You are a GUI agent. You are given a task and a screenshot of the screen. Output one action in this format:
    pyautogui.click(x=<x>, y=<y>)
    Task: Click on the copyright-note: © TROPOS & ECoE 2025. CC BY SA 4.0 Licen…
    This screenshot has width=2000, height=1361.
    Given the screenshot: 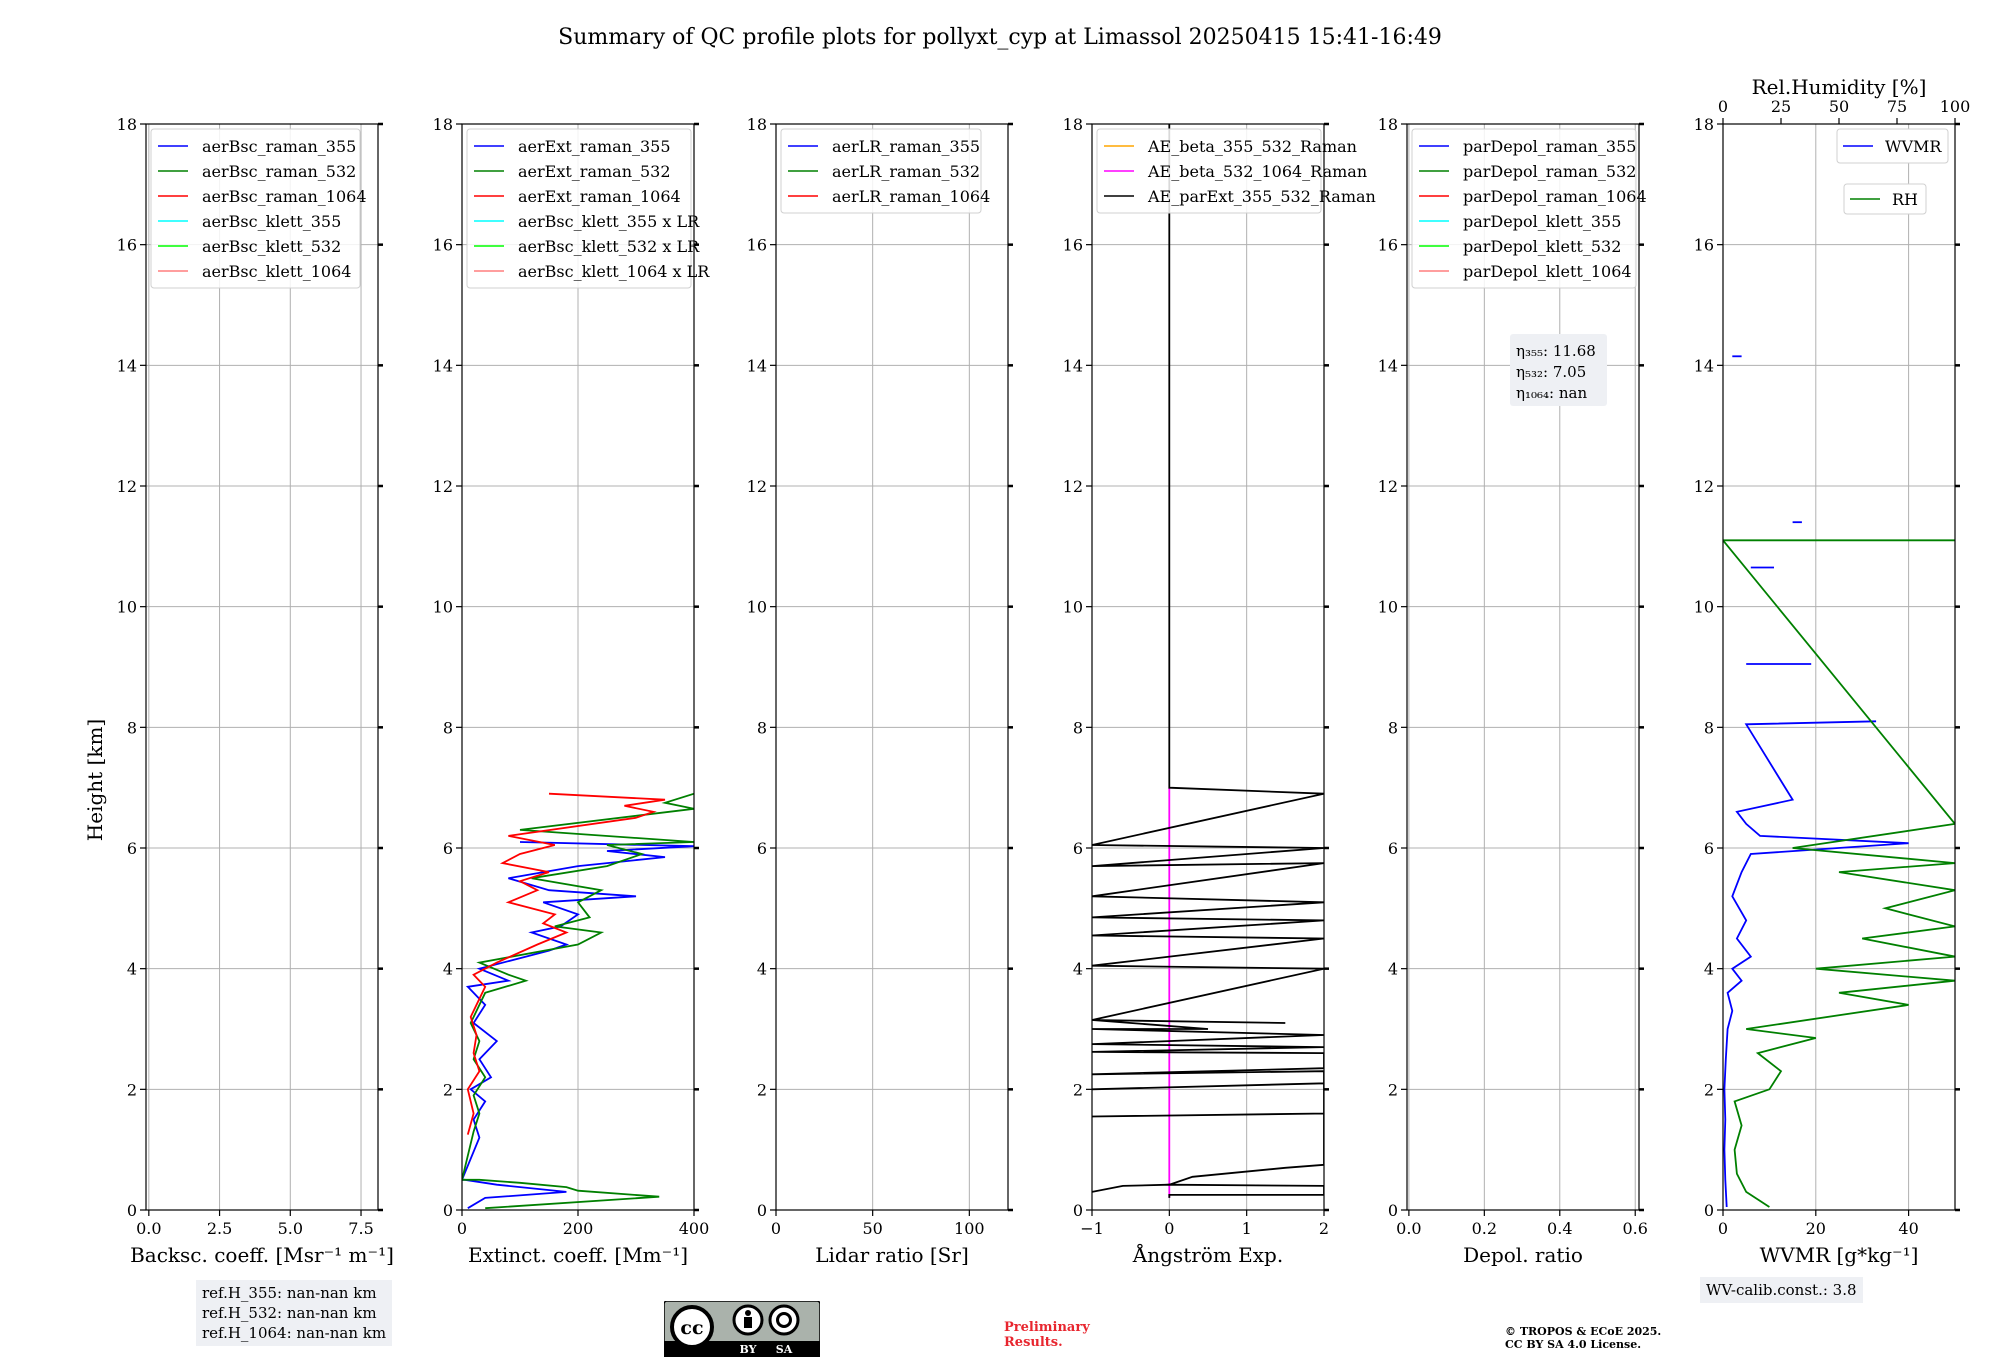 What is the action you would take?
    pyautogui.click(x=1583, y=1338)
    